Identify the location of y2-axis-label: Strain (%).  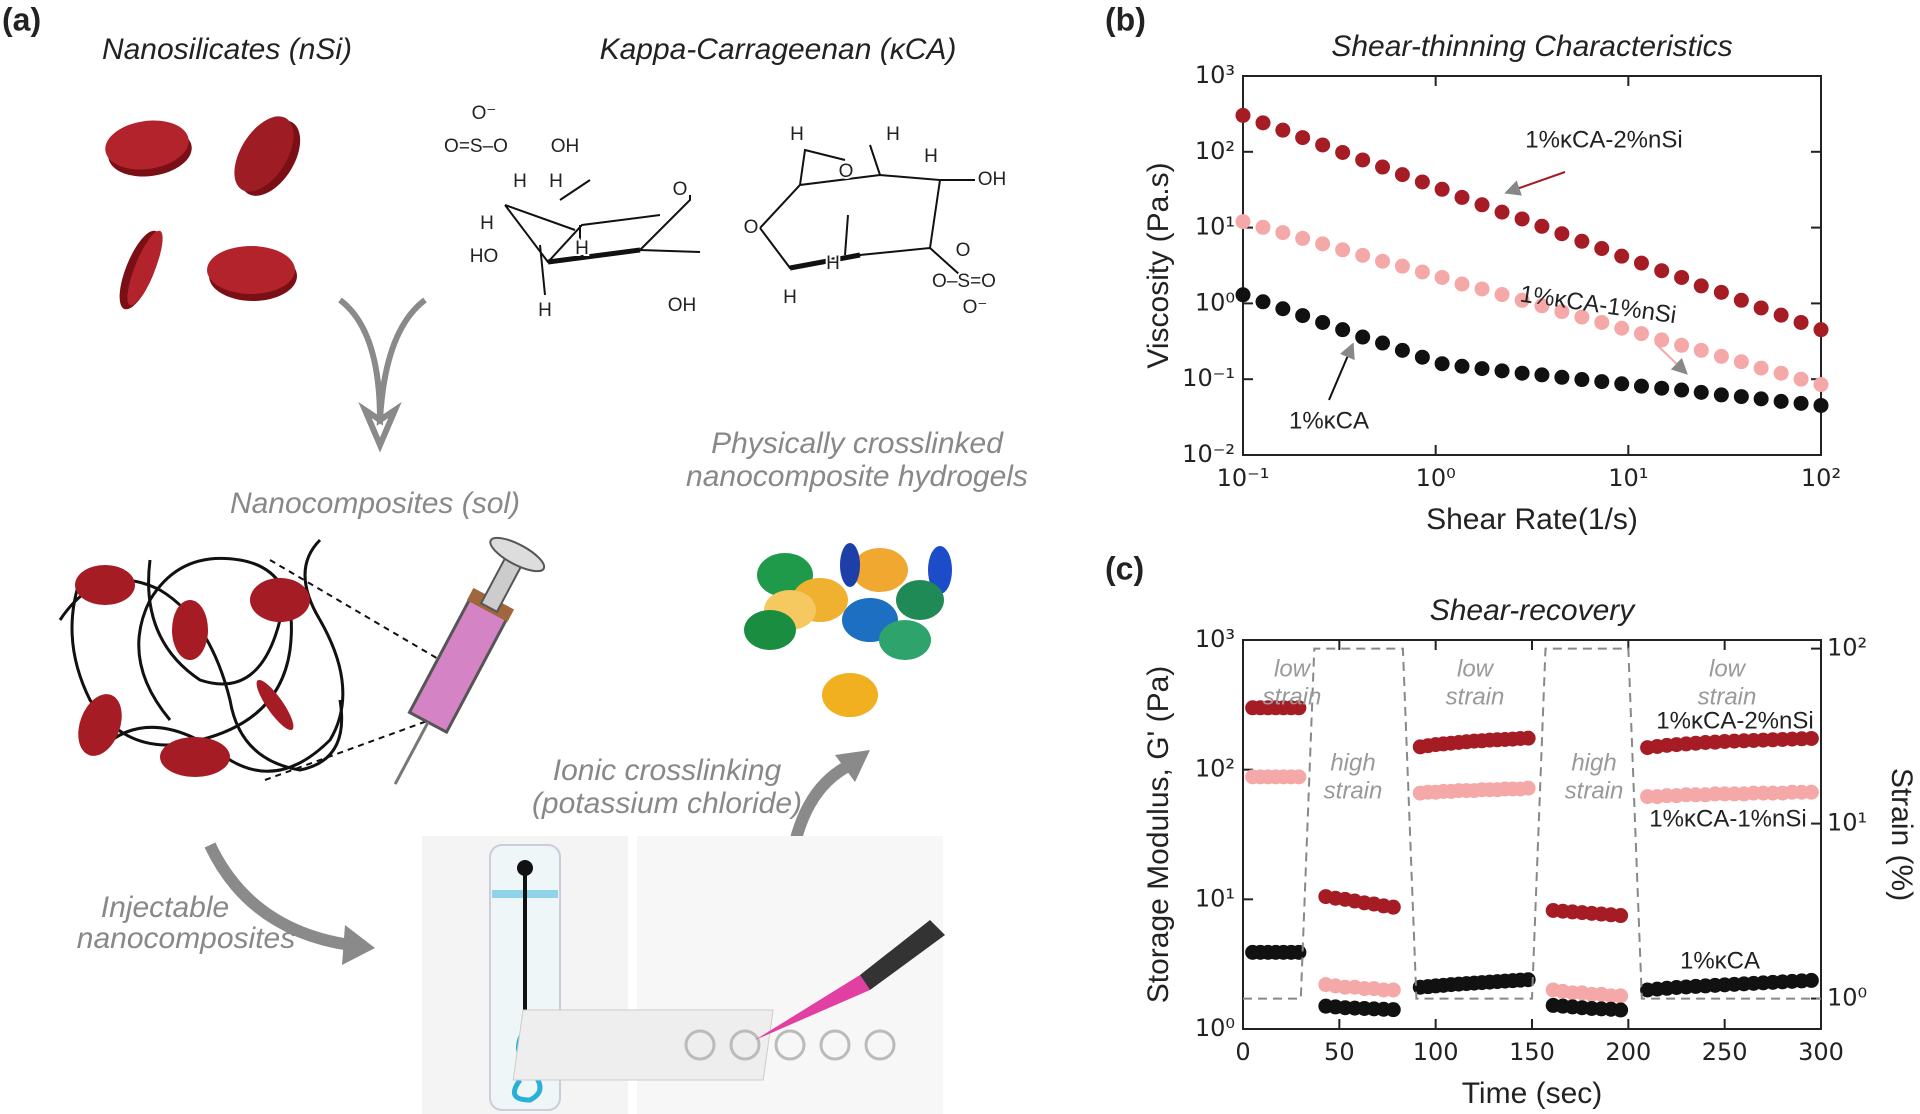
(1901, 834).